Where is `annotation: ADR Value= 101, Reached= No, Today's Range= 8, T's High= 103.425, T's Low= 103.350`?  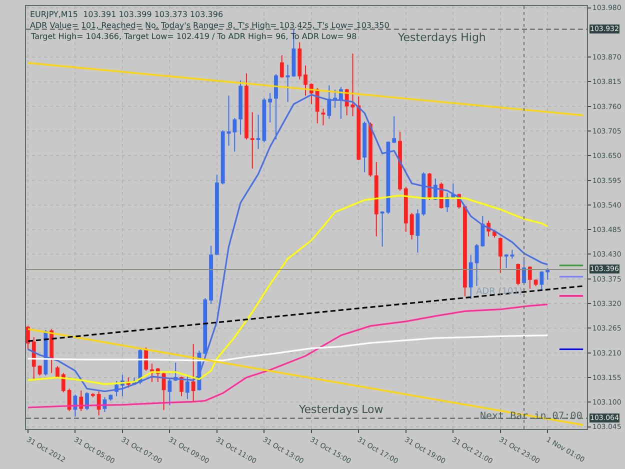 annotation: ADR Value= 101, Reached= No, Today's Range= 8, T's High= 103.425, T's Low= 103.350 is located at coordinates (210, 25).